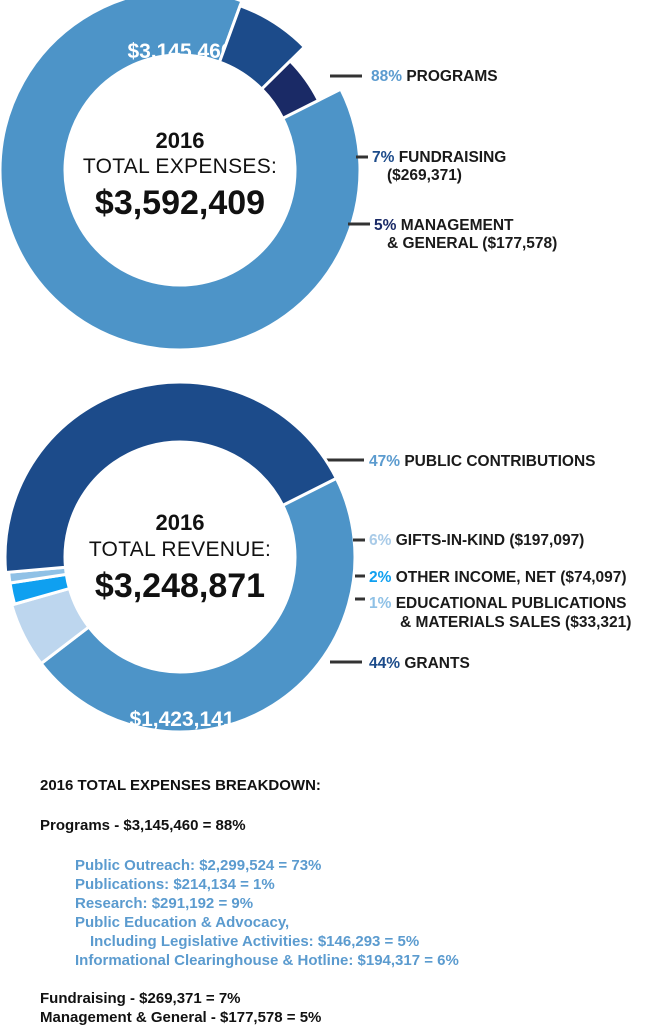 Image resolution: width=667 pixels, height=1027 pixels. Describe the element at coordinates (439, 157) in the screenshot. I see `legend-label-fundraising: 7% FUNDRAISING` at that location.